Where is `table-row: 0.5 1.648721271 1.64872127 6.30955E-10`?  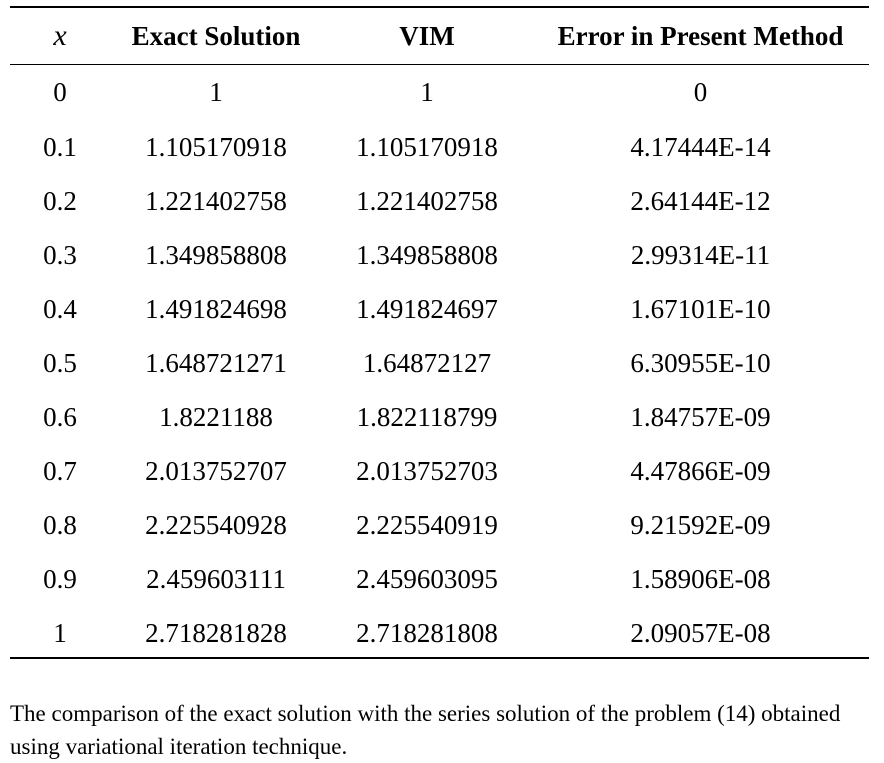 table-row: 0.5 1.648721271 1.64872127 6.30955E-10 is located at coordinates (439, 363).